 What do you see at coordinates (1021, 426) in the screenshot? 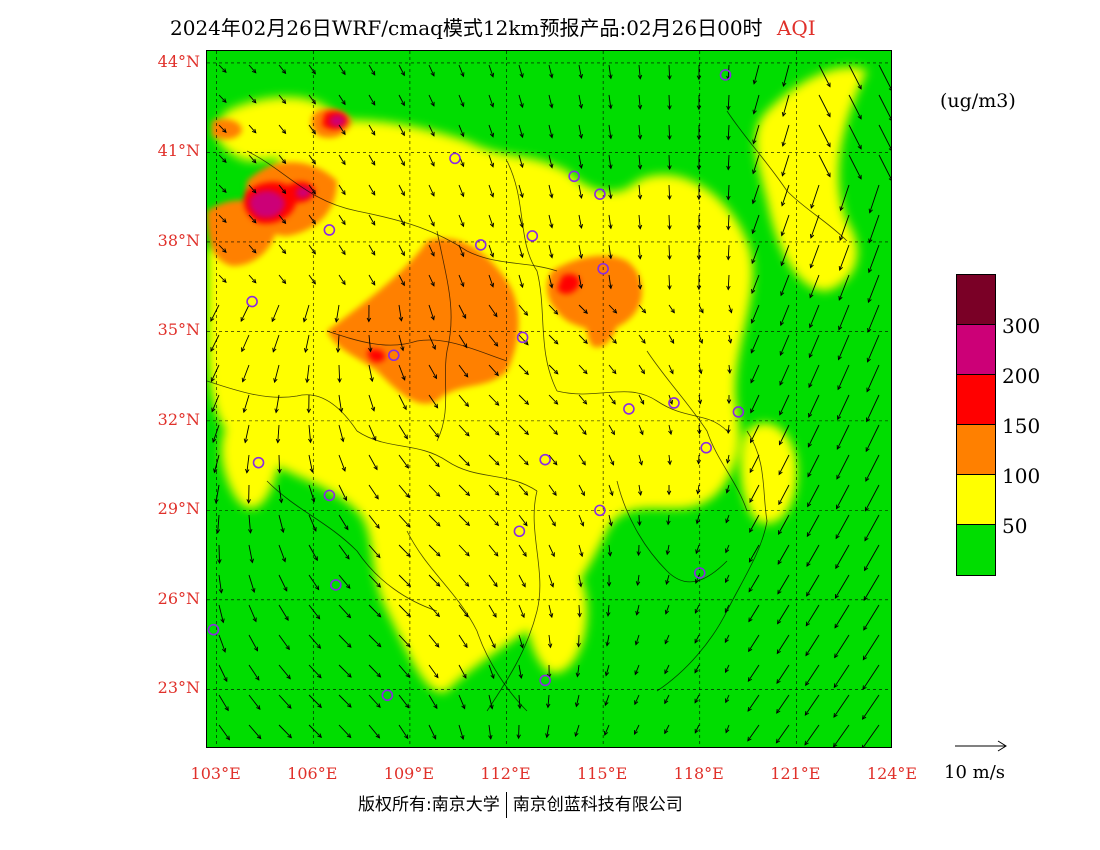
I see `legend-label-150: 150` at bounding box center [1021, 426].